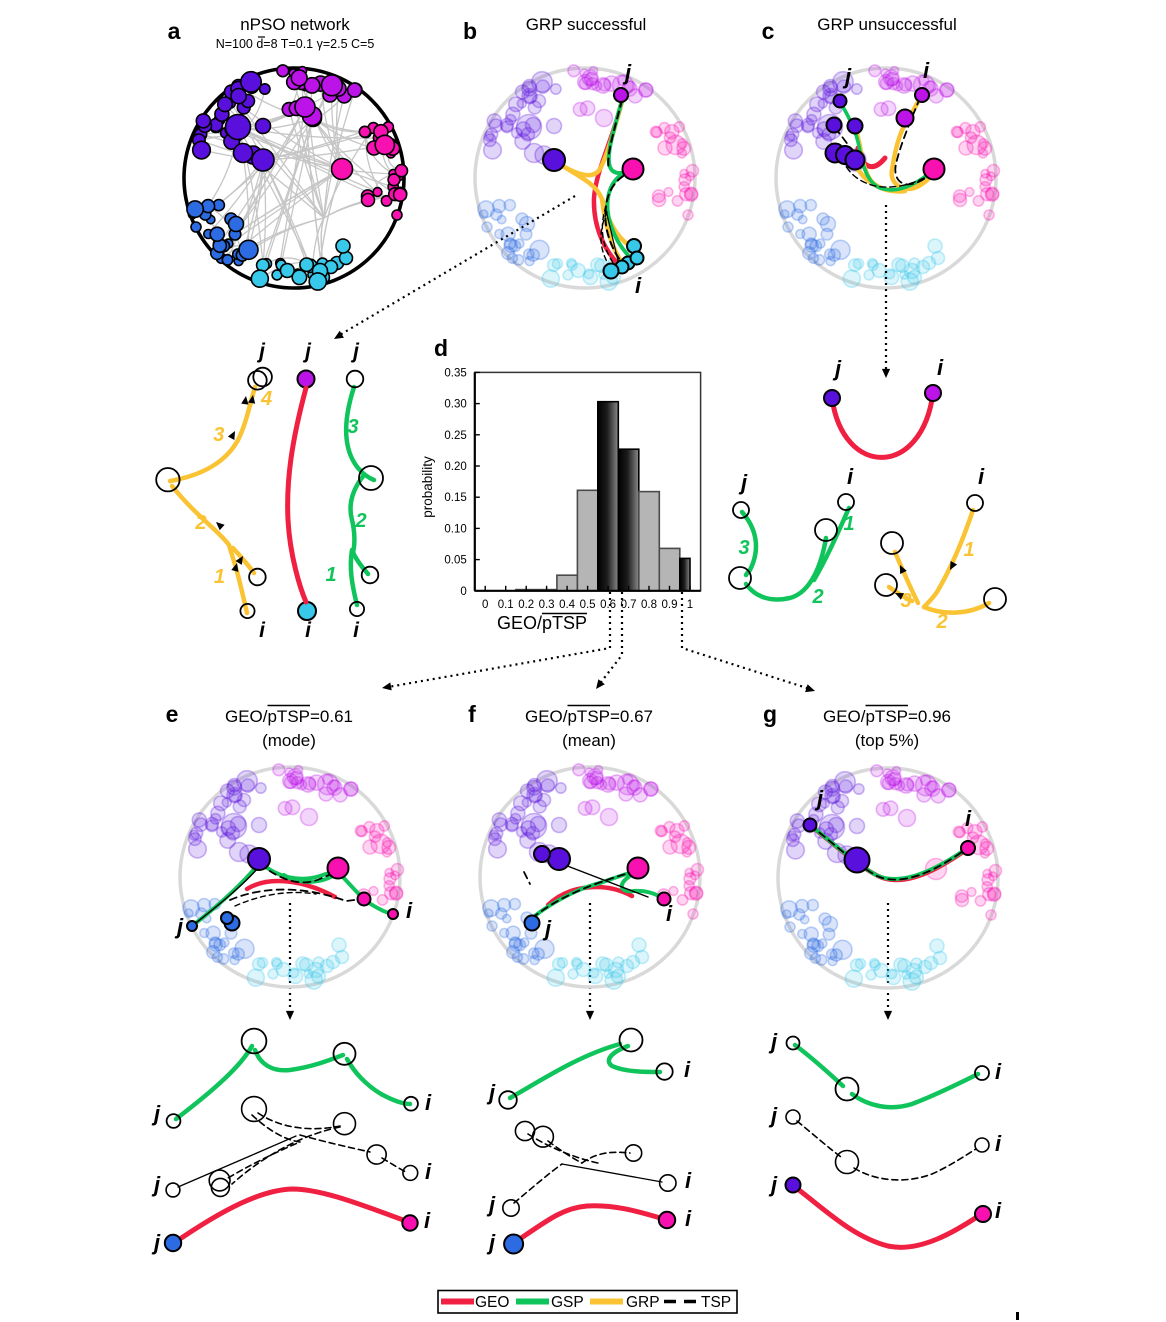 The width and height of the screenshot is (1166, 1322). I want to click on svg-text: f, so click(472, 714).